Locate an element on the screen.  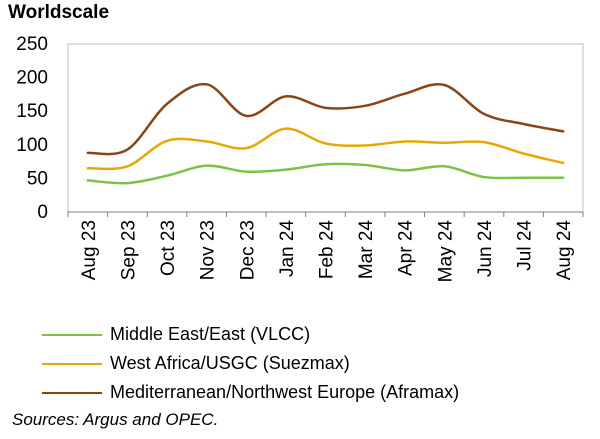
x-tick-label: Jan 24 is located at coordinates (287, 248).